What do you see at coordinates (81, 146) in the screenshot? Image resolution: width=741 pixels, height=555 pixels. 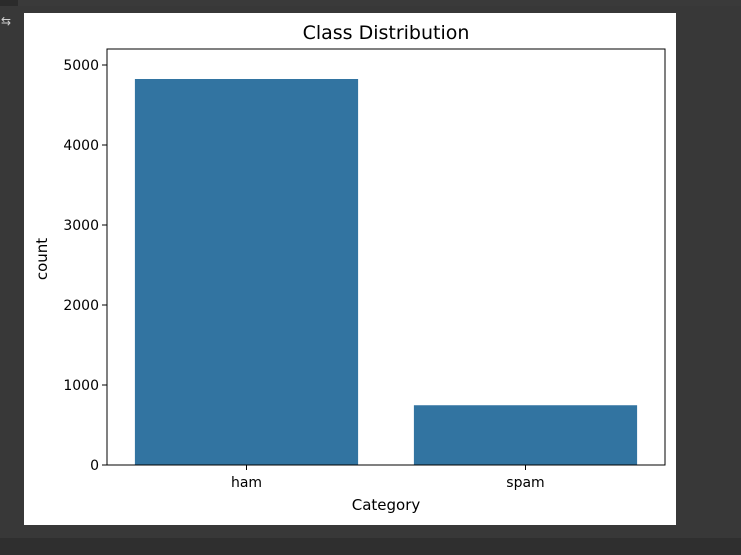 I see `y-tick-label: 4000` at bounding box center [81, 146].